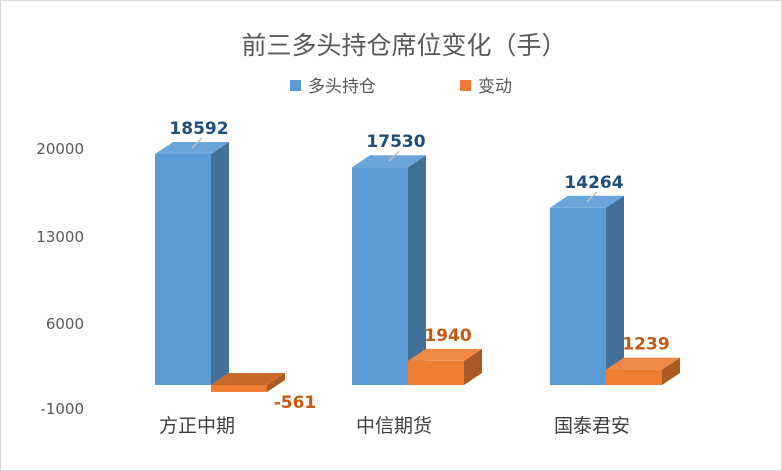 The image size is (782, 471). I want to click on y-tick-label: 13000, so click(60, 237).